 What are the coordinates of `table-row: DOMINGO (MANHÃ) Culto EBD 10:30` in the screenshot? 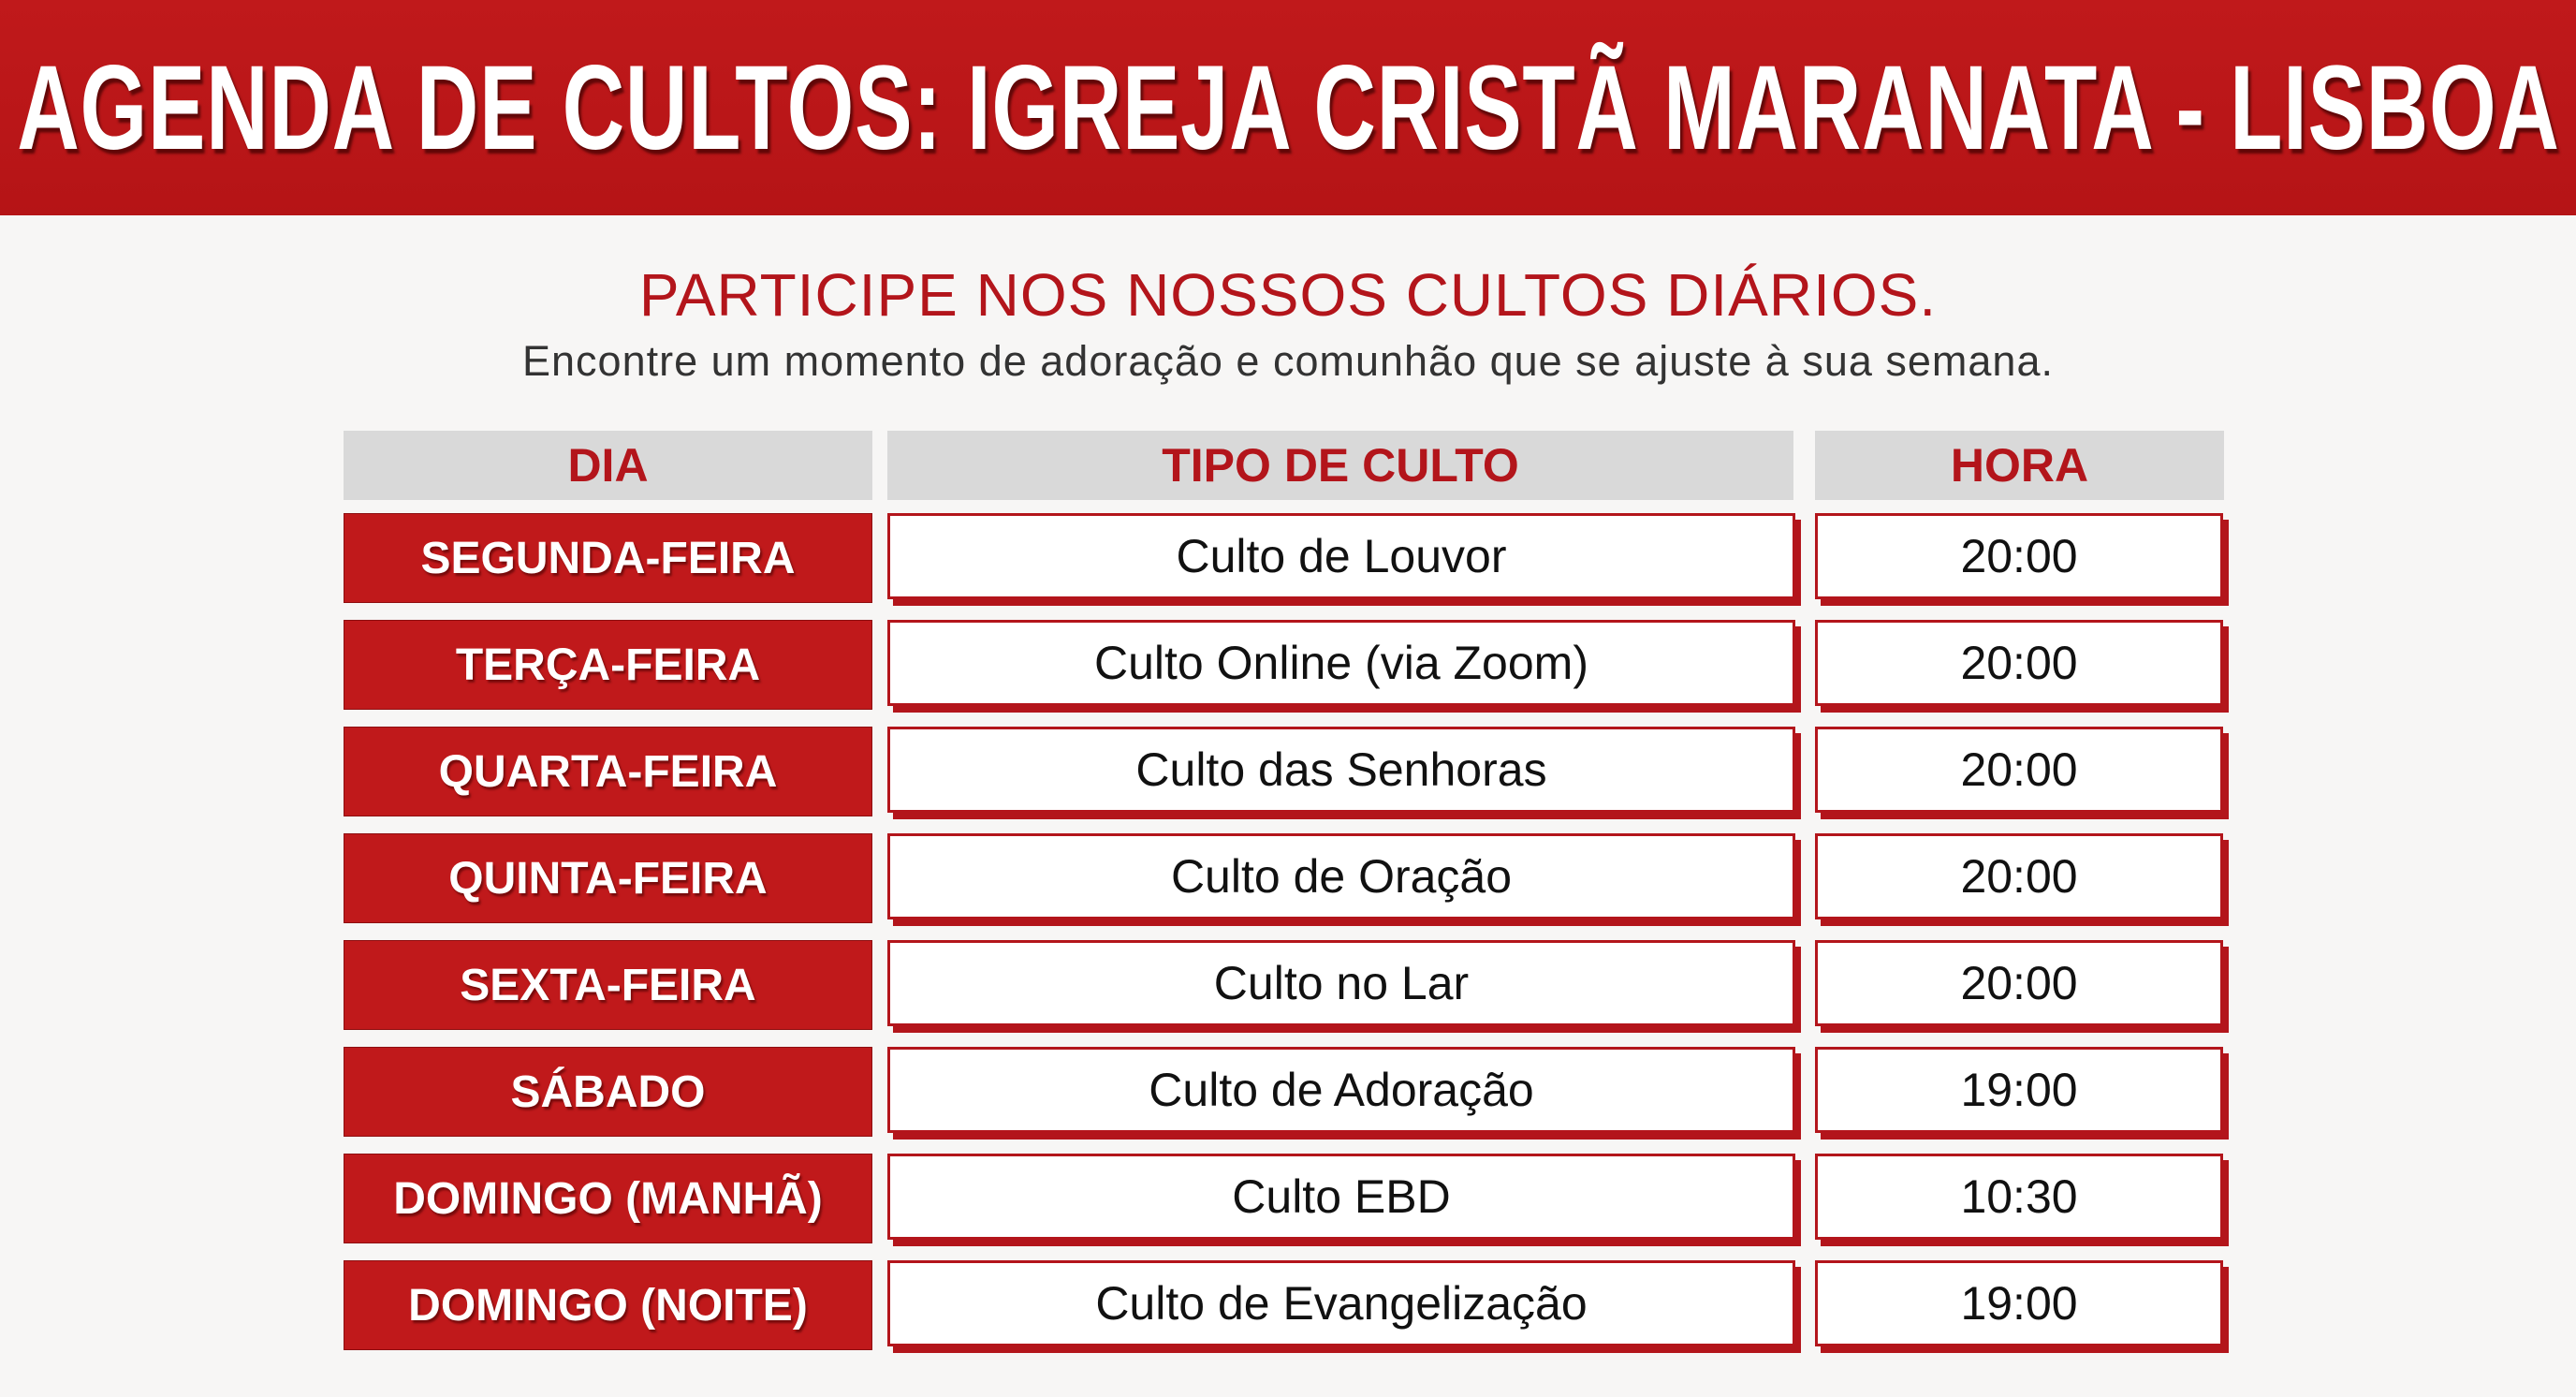 It's located at (1288, 1199).